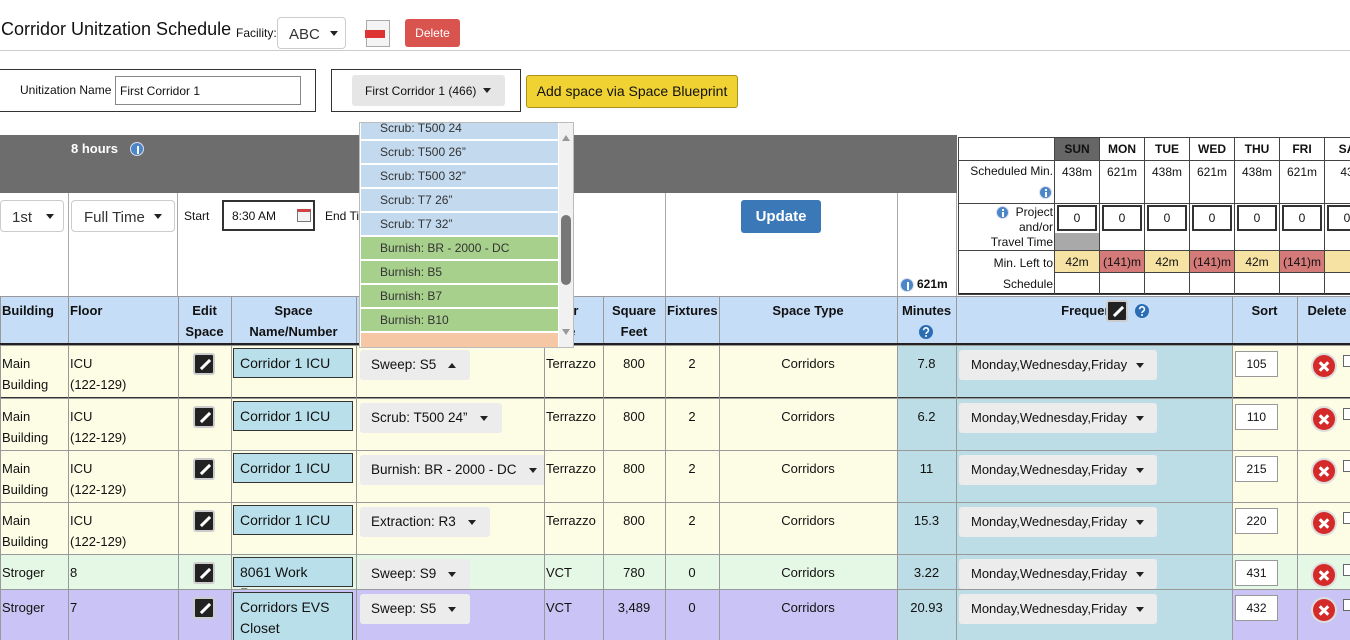 This screenshot has height=640, width=1350. Describe the element at coordinates (692, 310) in the screenshot. I see `column-header: Fixtures` at that location.